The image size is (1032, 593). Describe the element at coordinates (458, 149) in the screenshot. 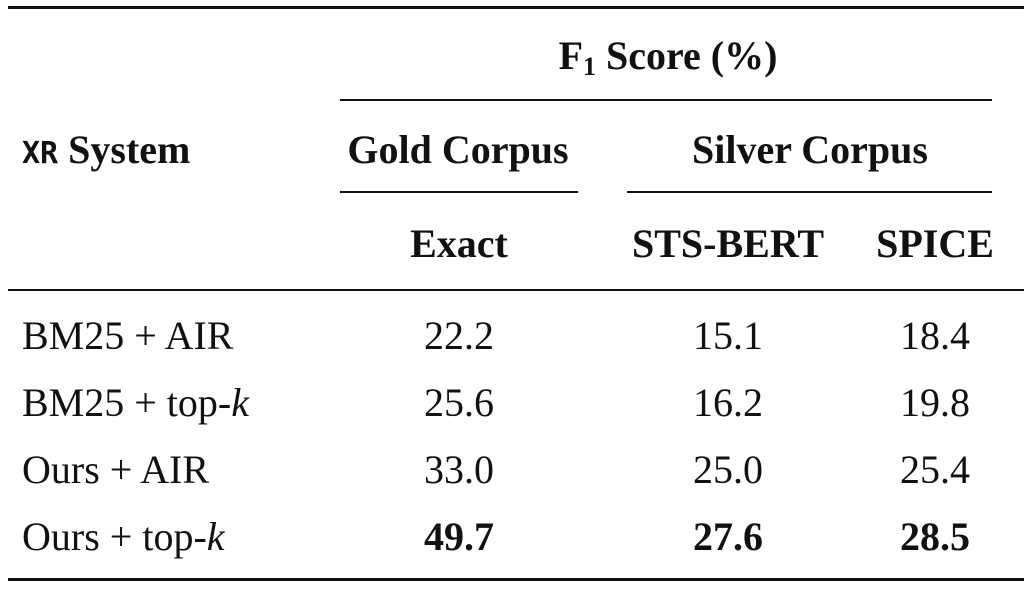

I see `gold-corpus-header: Gold Corpus` at that location.